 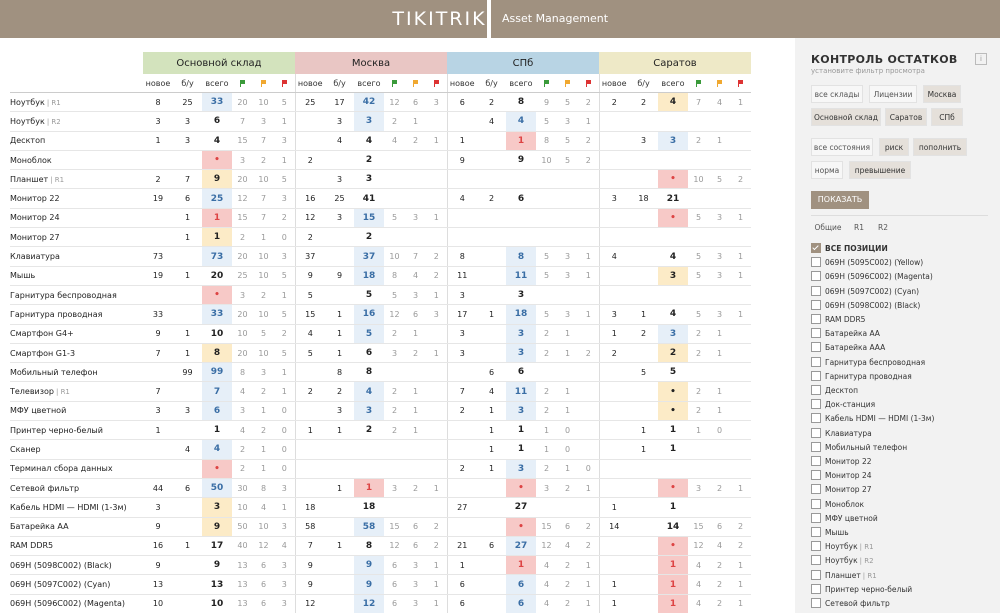 What do you see at coordinates (827, 170) in the screenshot?
I see `status-chip: норма` at bounding box center [827, 170].